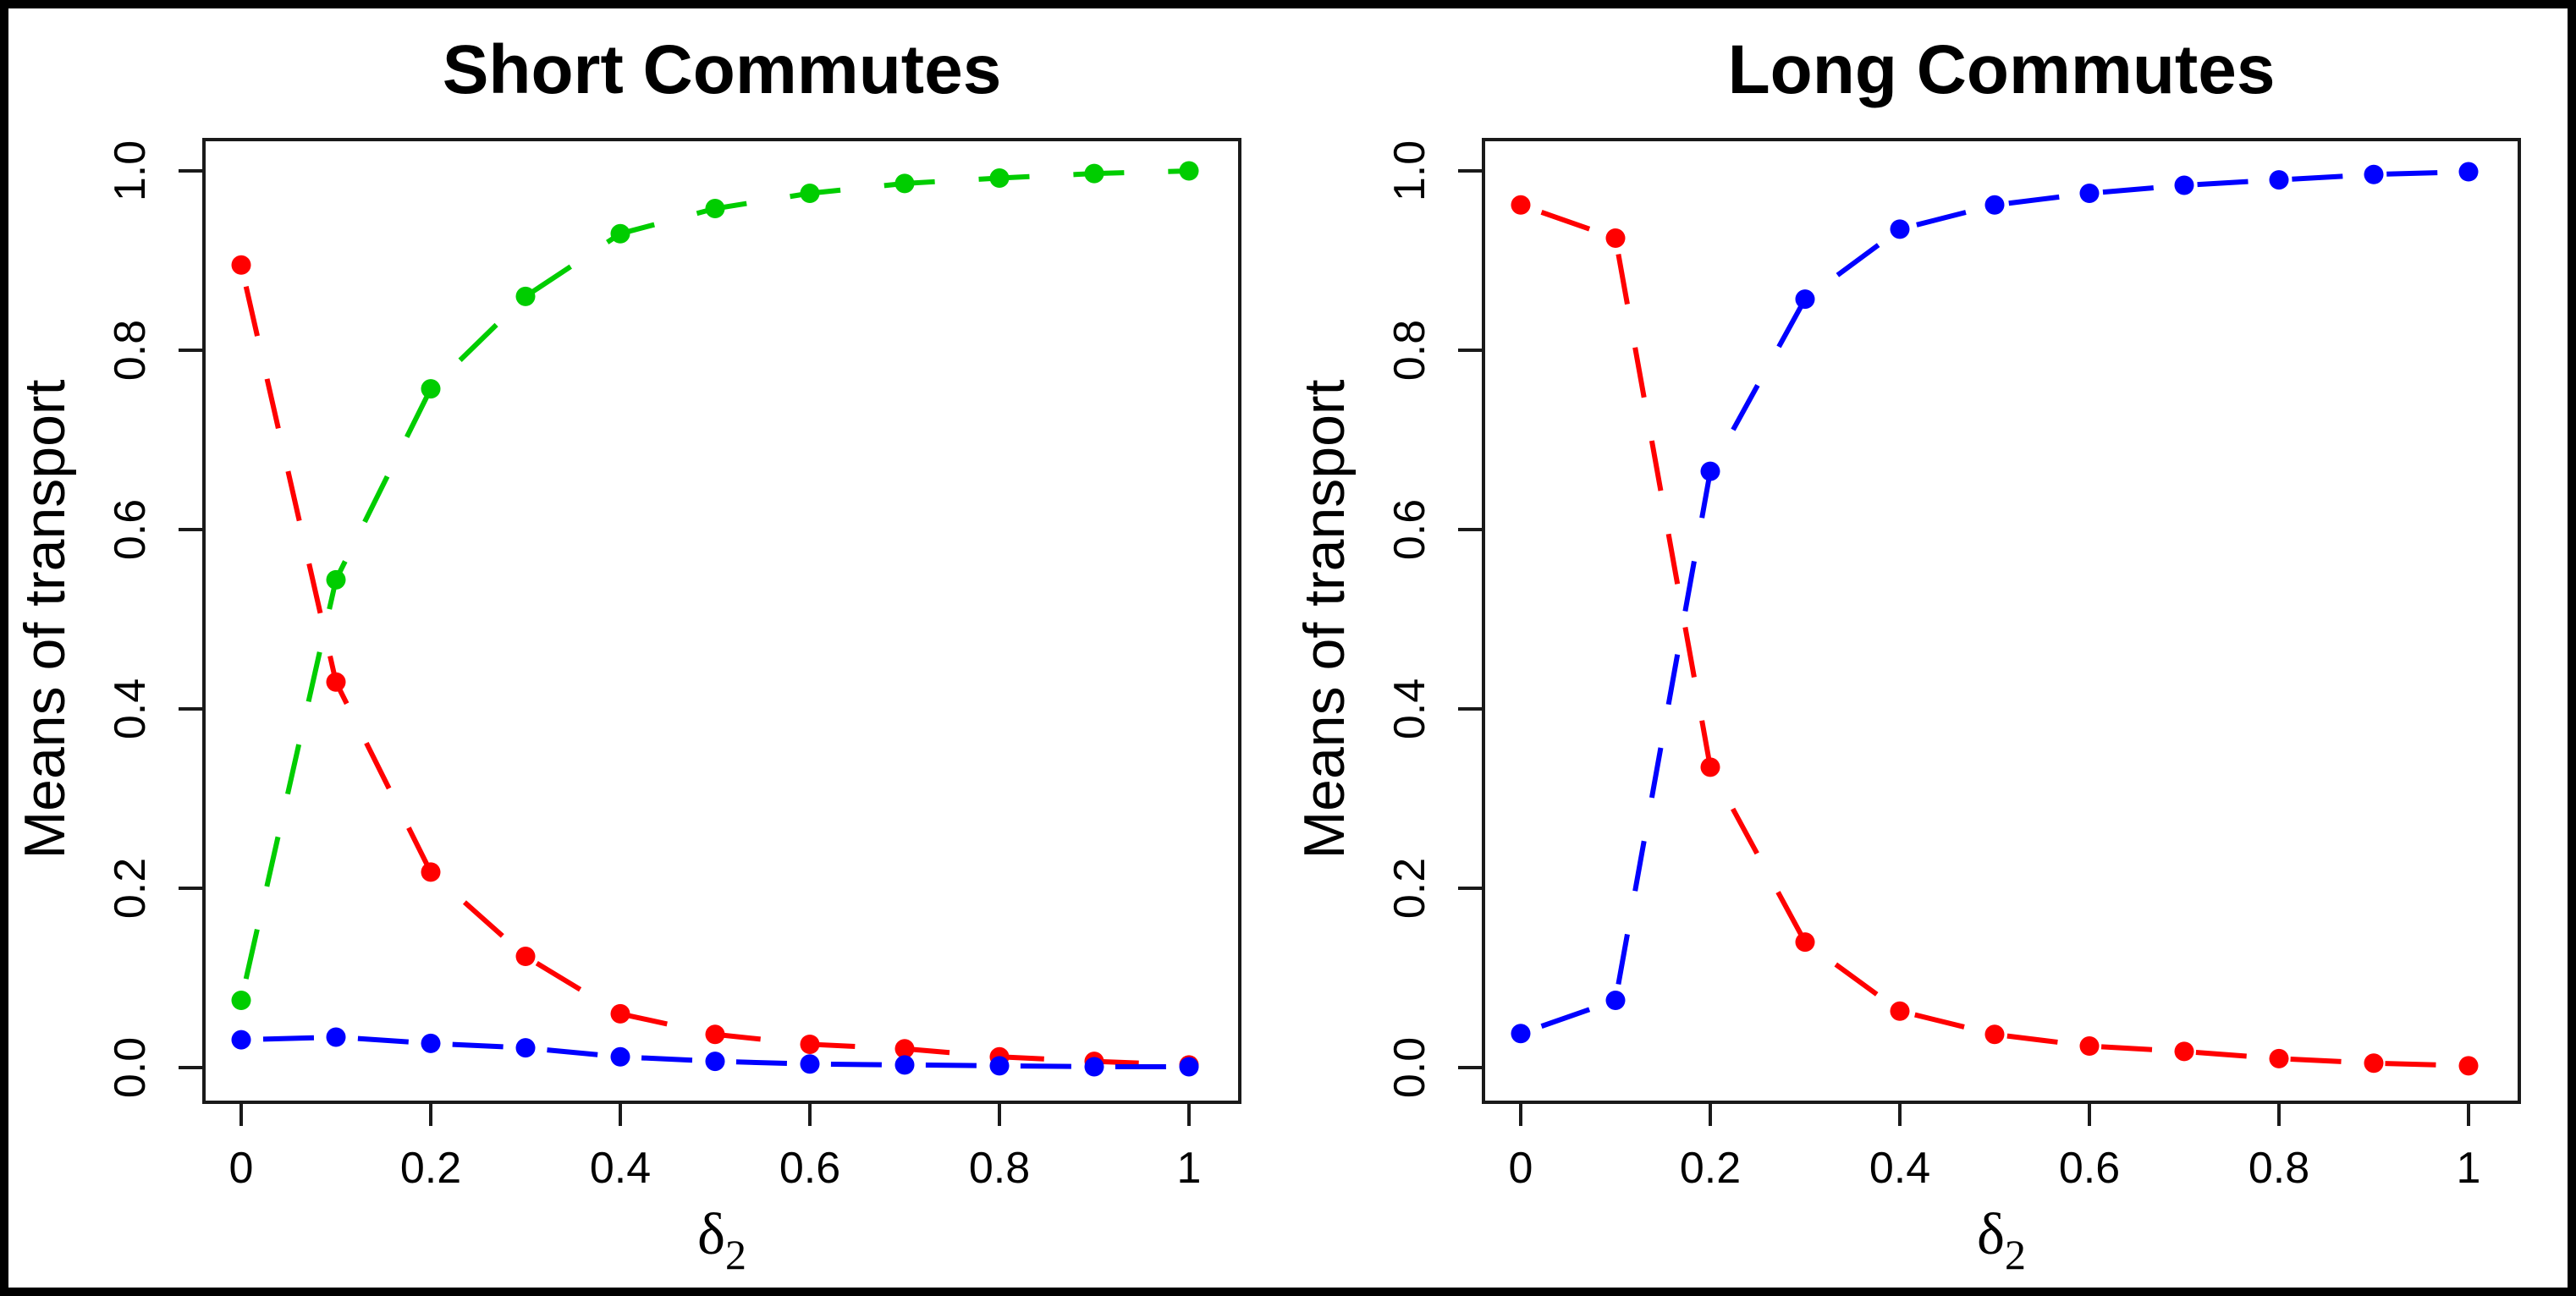 This screenshot has height=1296, width=2576. I want to click on chart-title: Short Commutes, so click(722, 69).